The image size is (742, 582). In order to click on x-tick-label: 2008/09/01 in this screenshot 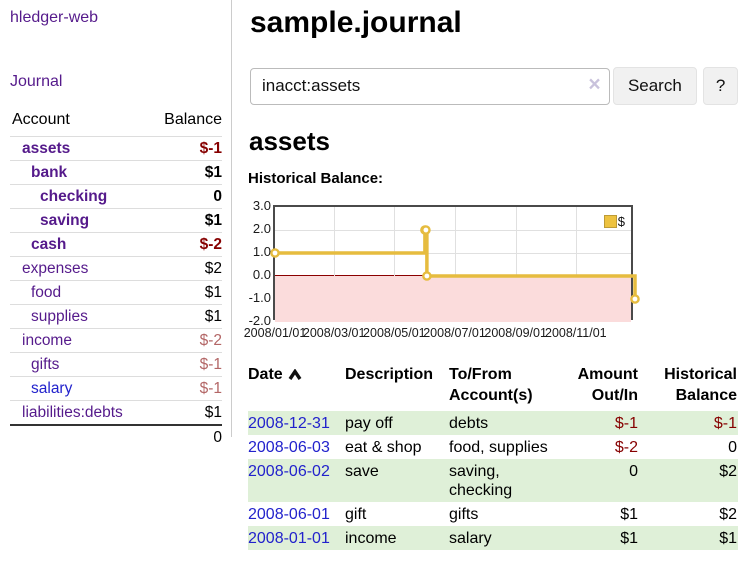, I will do `click(515, 333)`.